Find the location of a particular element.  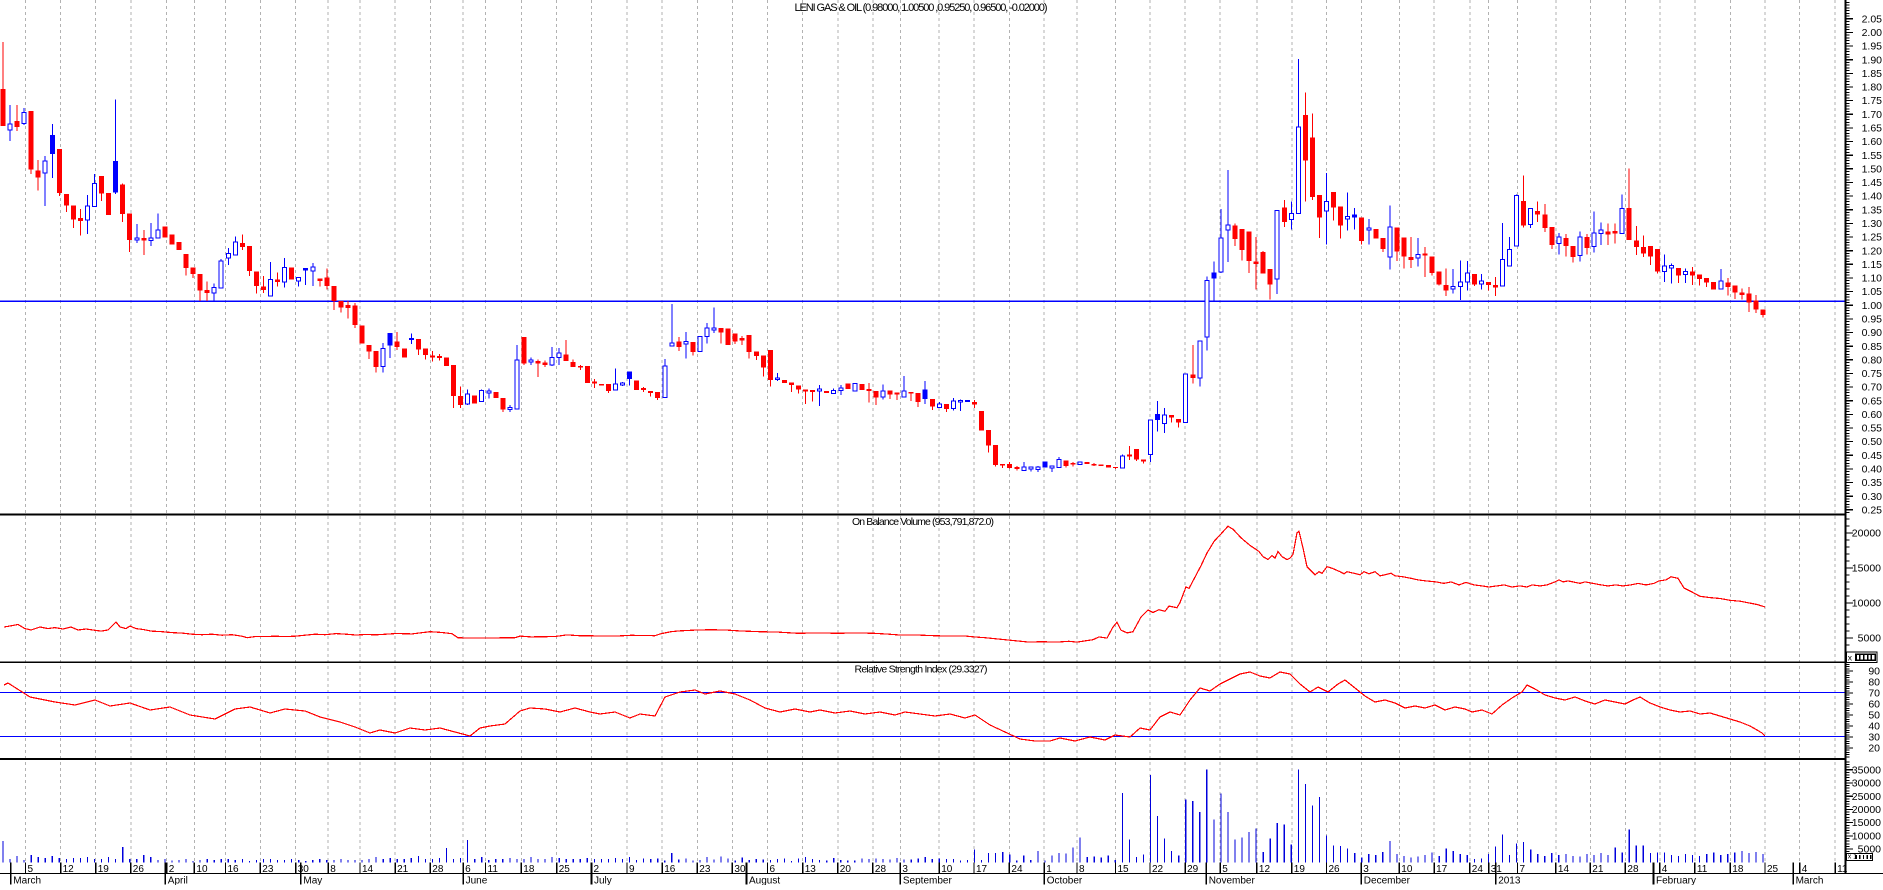

svg-text: 0.50 is located at coordinates (1872, 442).